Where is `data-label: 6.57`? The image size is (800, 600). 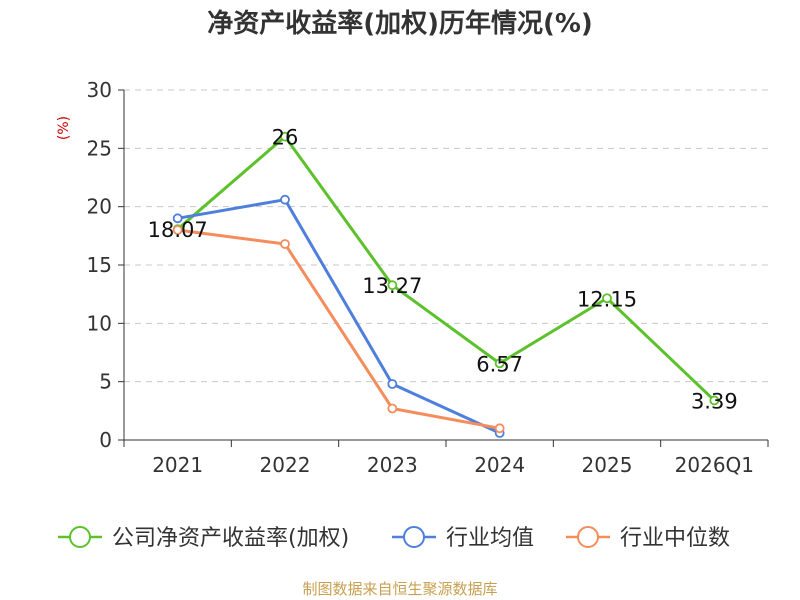 data-label: 6.57 is located at coordinates (499, 364).